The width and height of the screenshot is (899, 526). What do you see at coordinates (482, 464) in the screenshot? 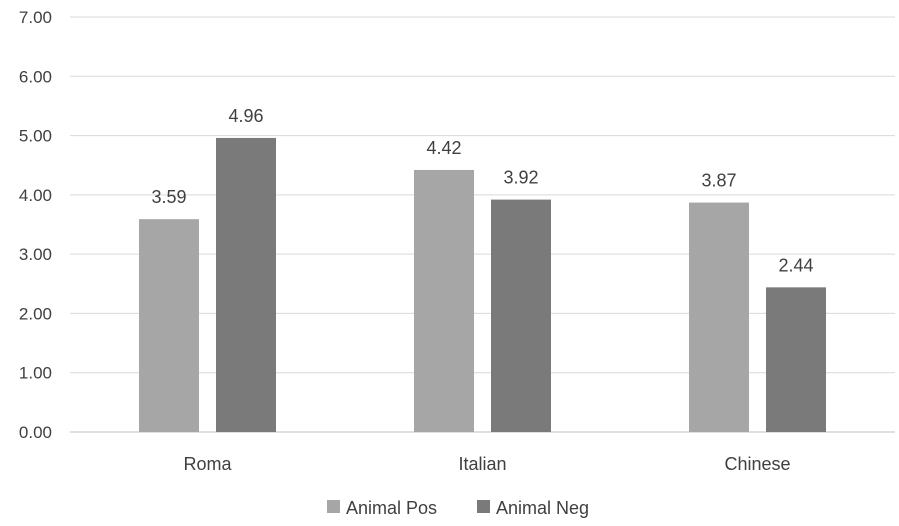
I see `category-label: Italian` at bounding box center [482, 464].